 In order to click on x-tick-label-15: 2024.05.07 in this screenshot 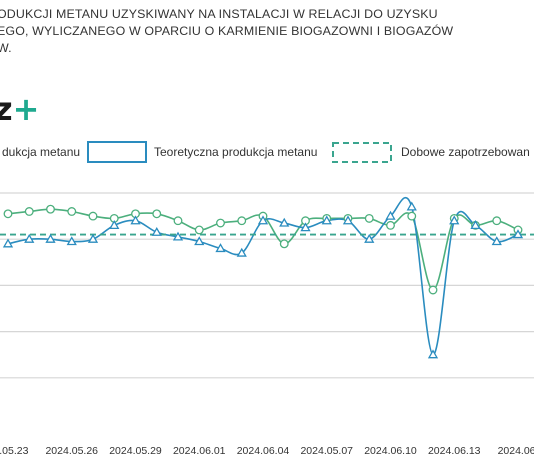, I will do `click(326, 451)`.